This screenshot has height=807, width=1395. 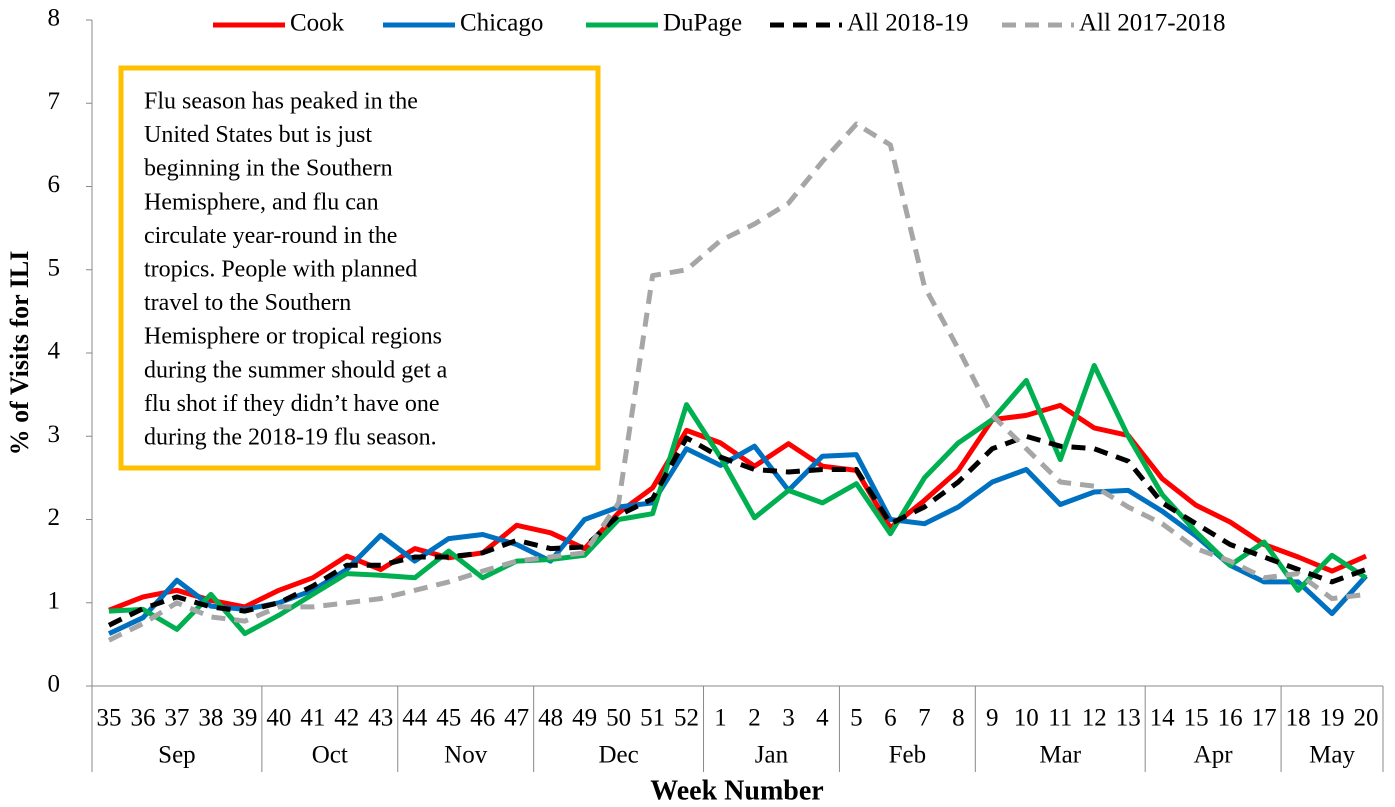 What do you see at coordinates (54, 684) in the screenshot?
I see `y-tick-label: 0` at bounding box center [54, 684].